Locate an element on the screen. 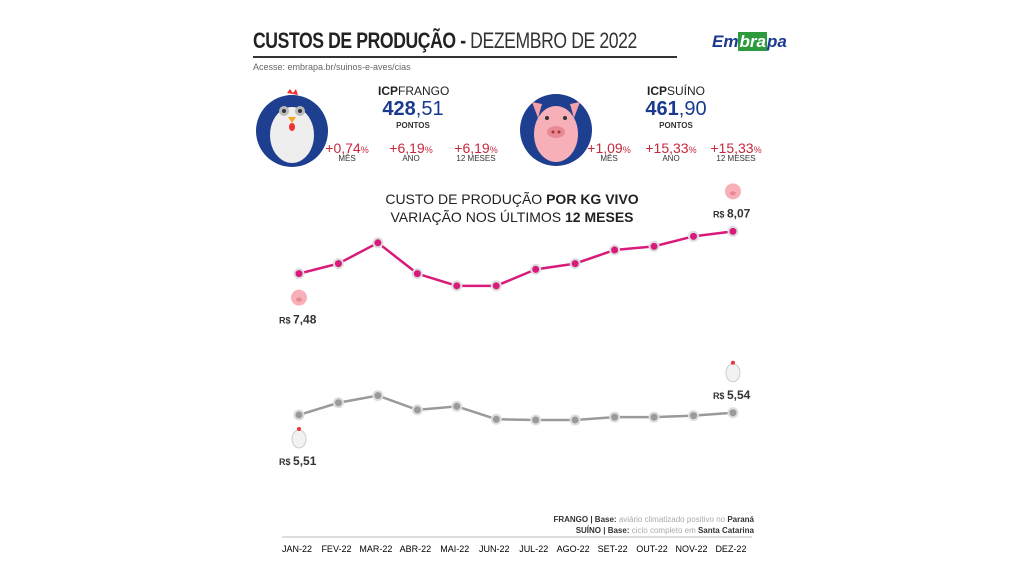 The image size is (1024, 576). value: 5,51 is located at coordinates (305, 461).